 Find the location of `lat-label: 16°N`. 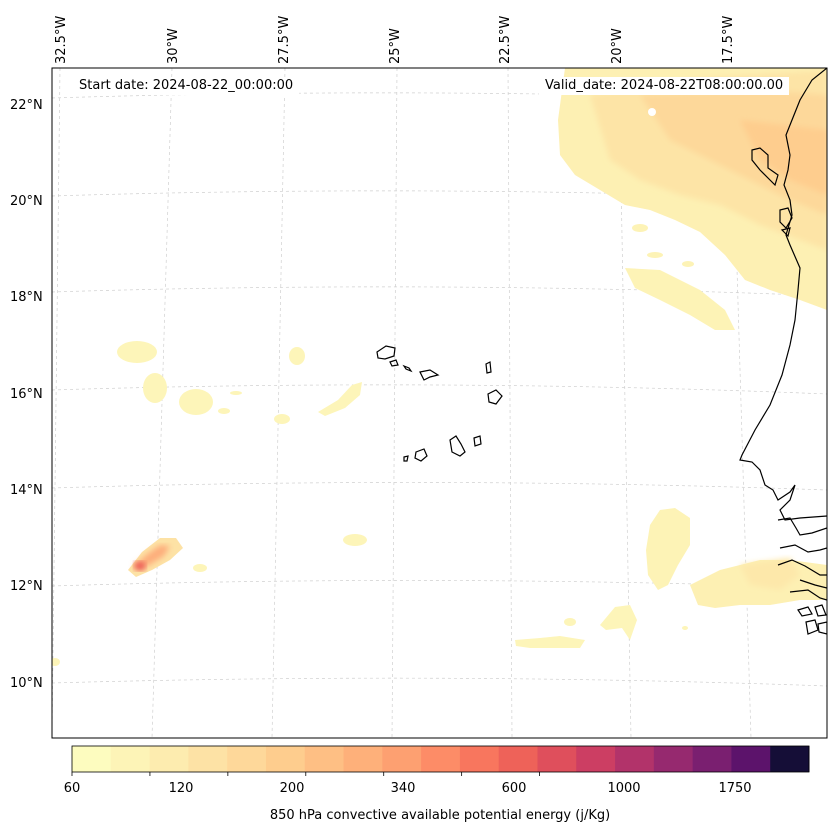

lat-label: 16°N is located at coordinates (26, 394).